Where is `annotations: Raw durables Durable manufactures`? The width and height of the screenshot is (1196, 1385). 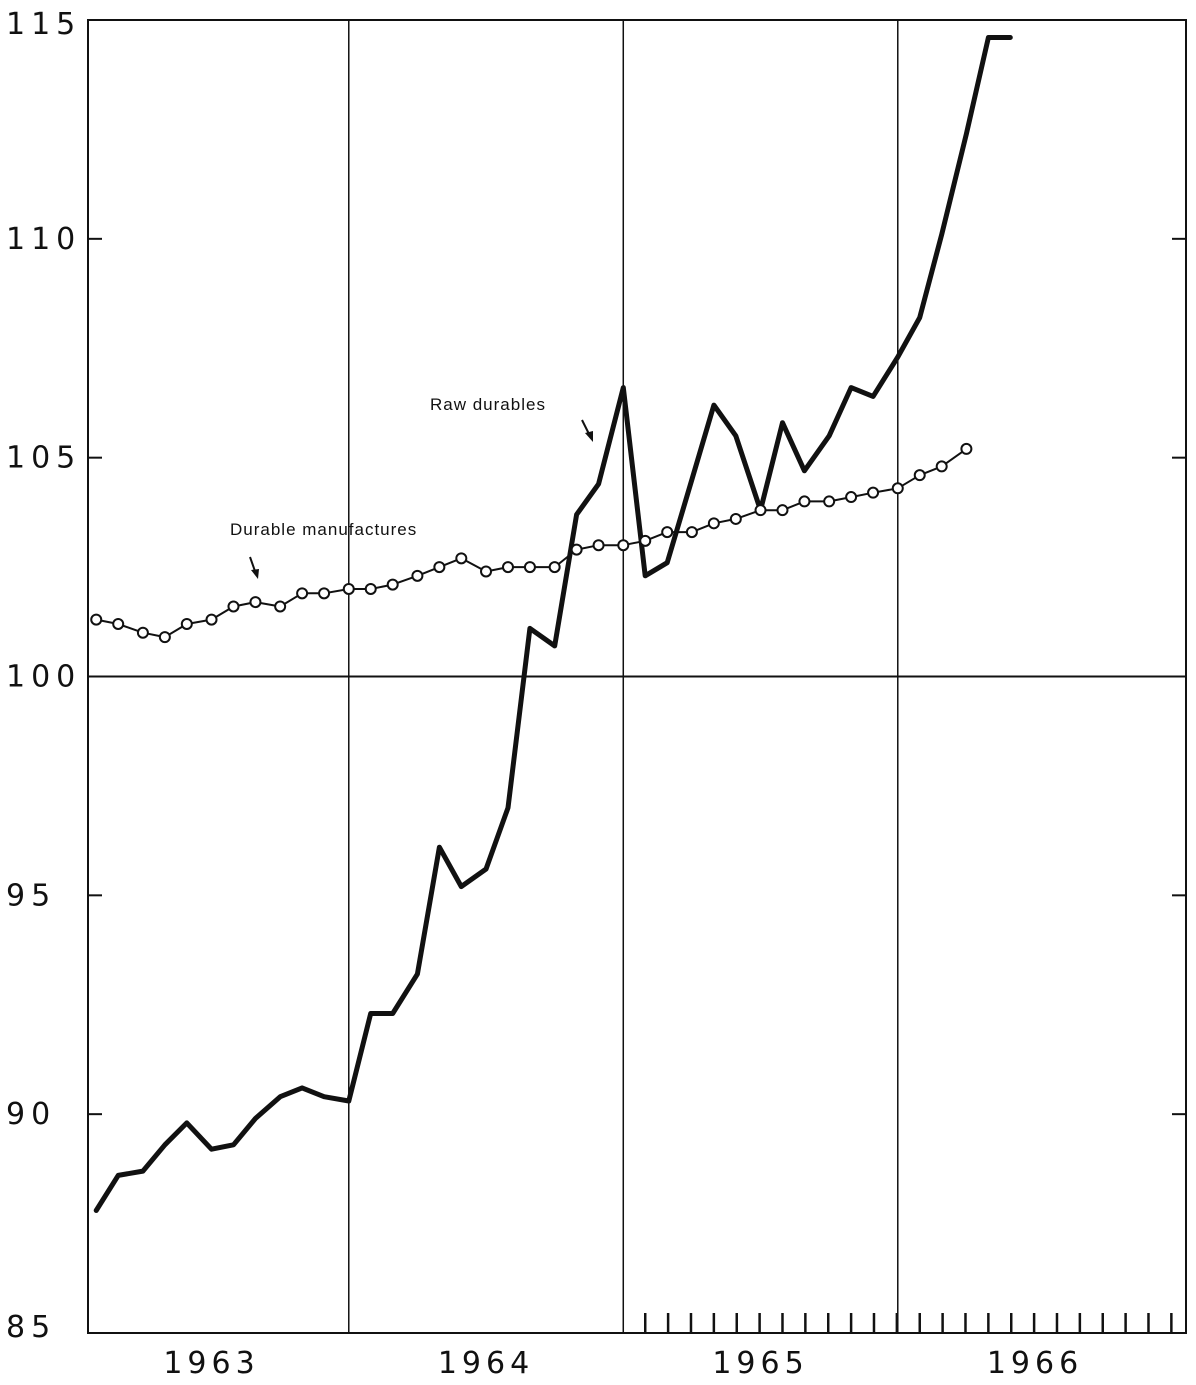 annotations: Raw durables Durable manufactures is located at coordinates (411, 487).